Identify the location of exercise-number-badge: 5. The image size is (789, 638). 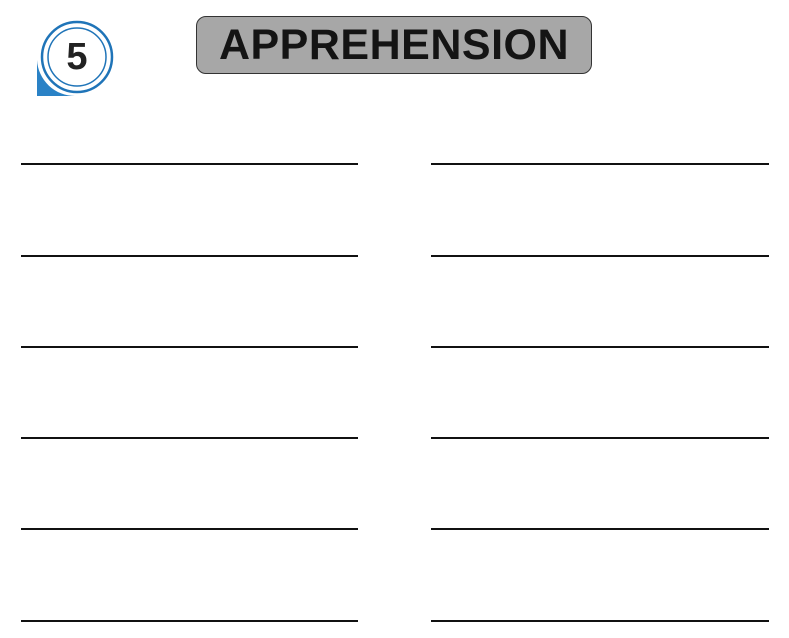
(76, 60).